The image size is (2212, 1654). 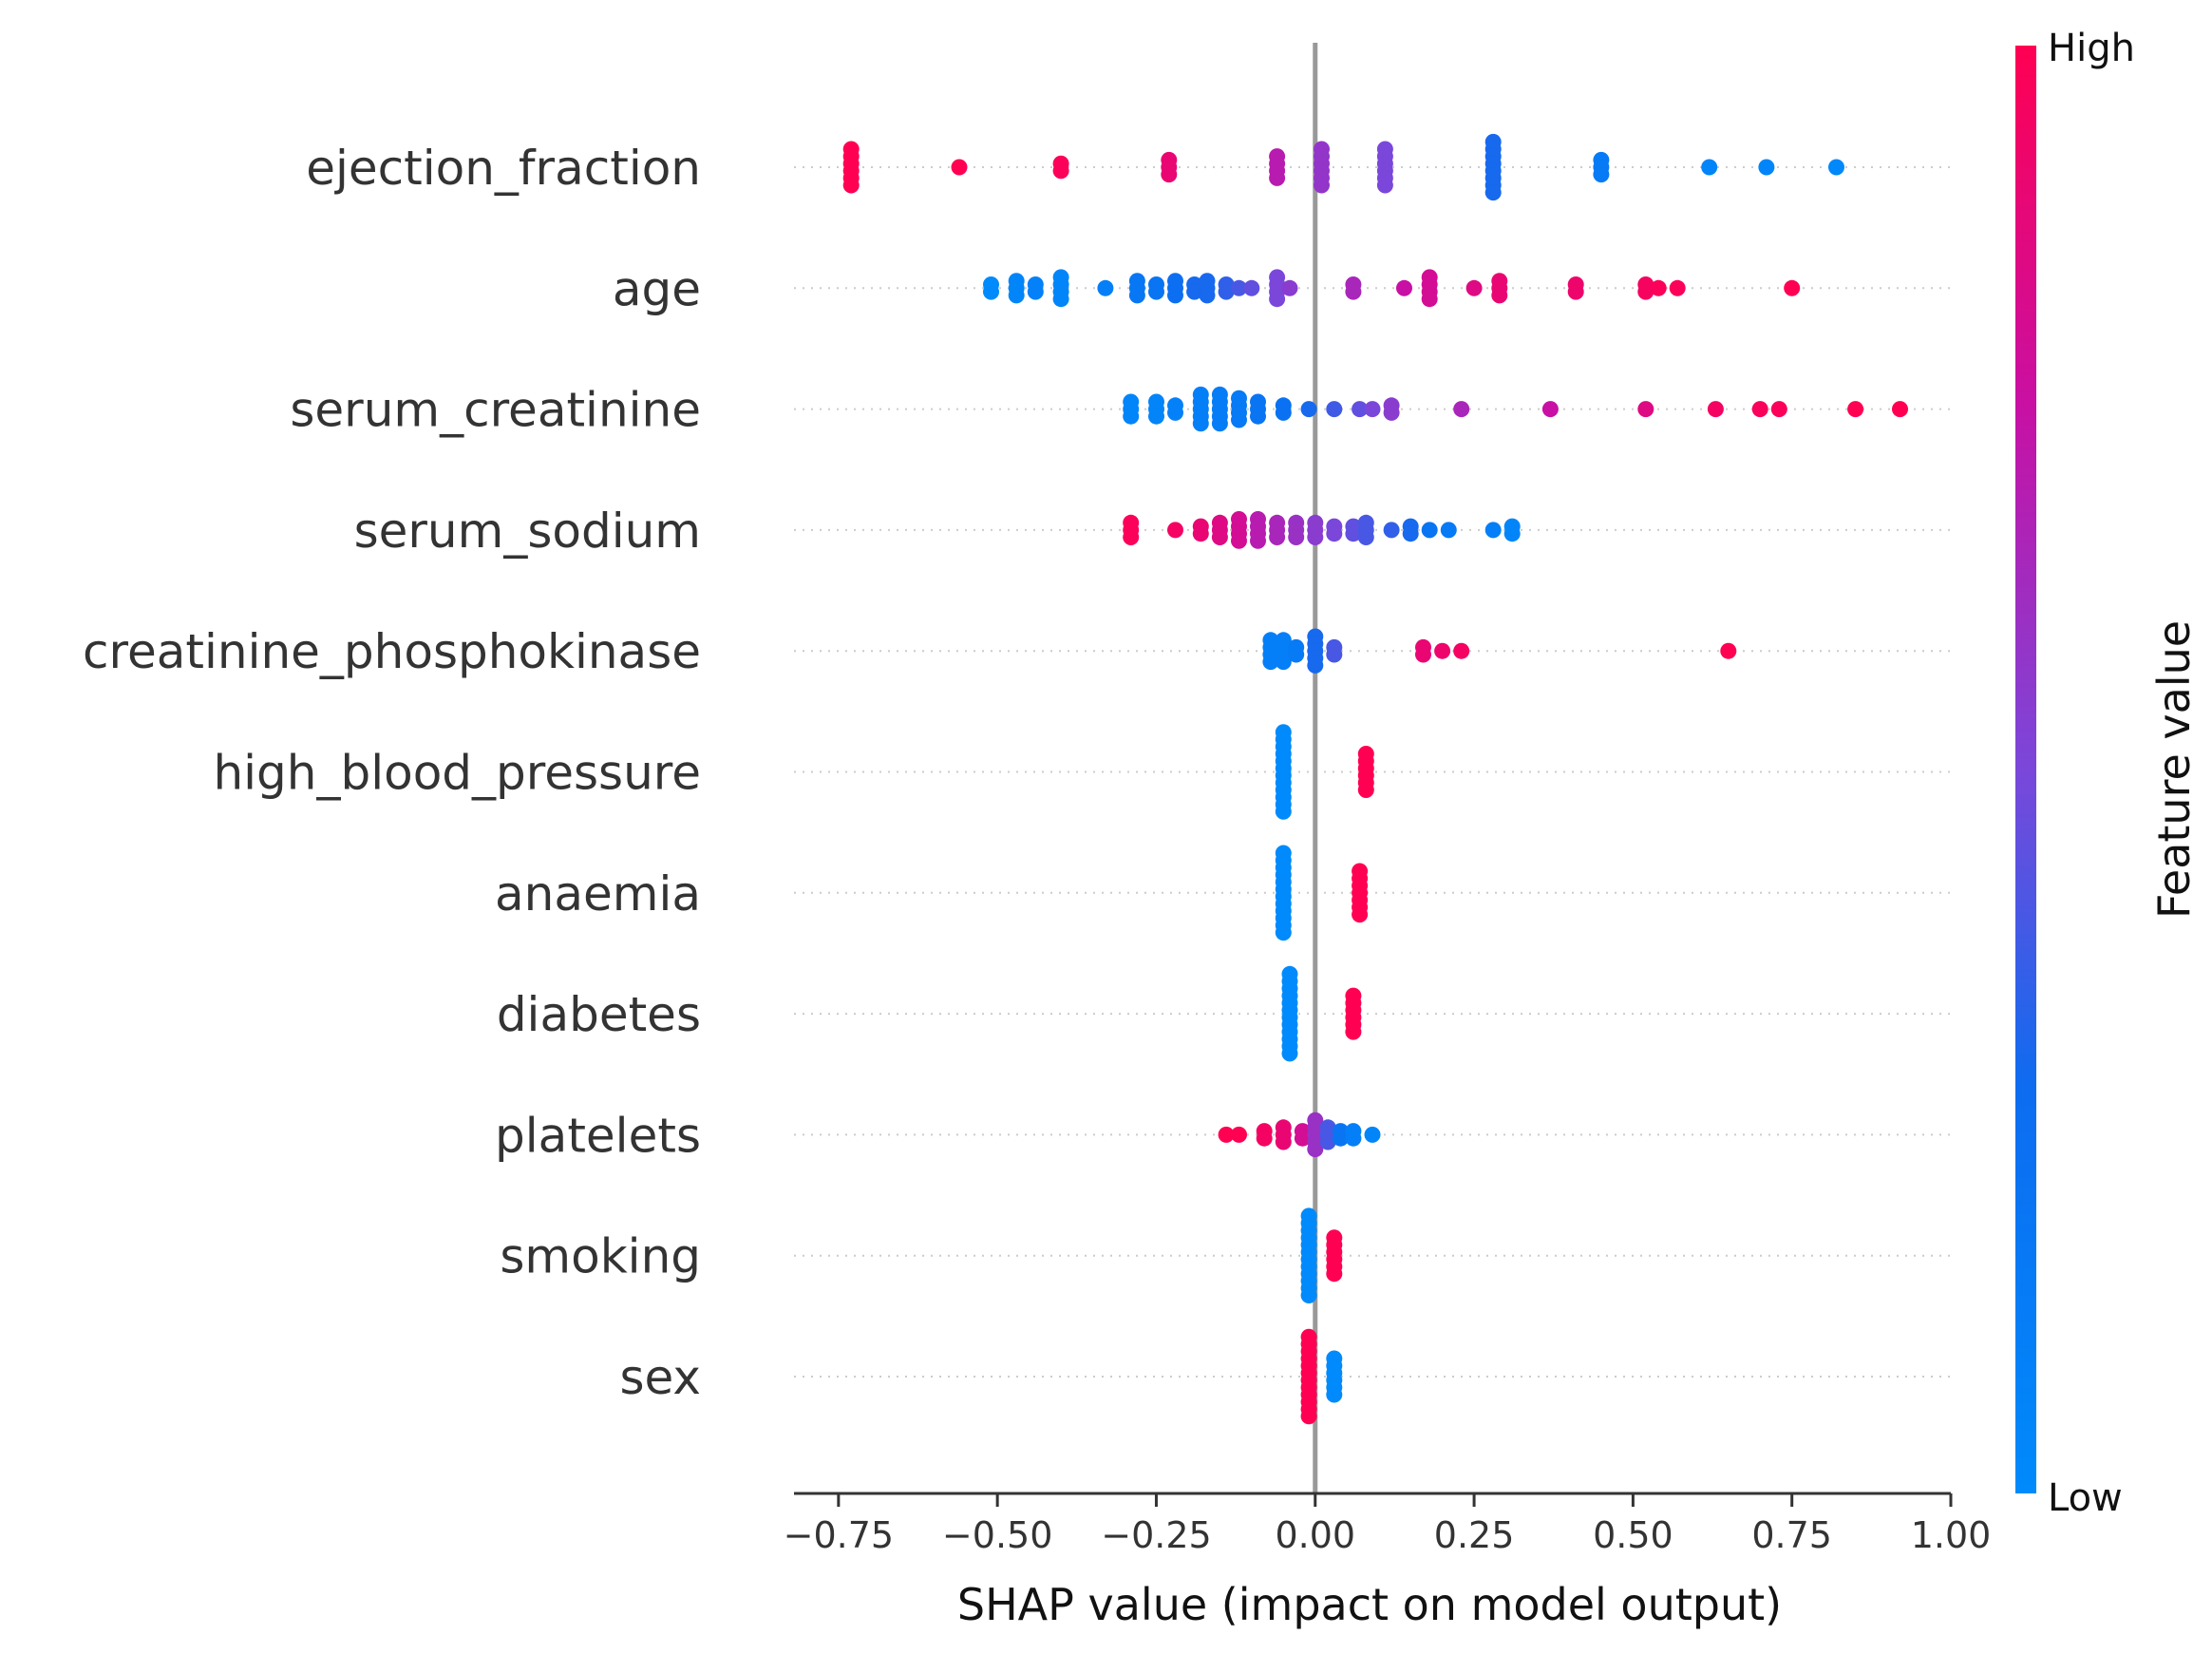 I want to click on feature-label: creatinine_phosphokinase, so click(x=392, y=651).